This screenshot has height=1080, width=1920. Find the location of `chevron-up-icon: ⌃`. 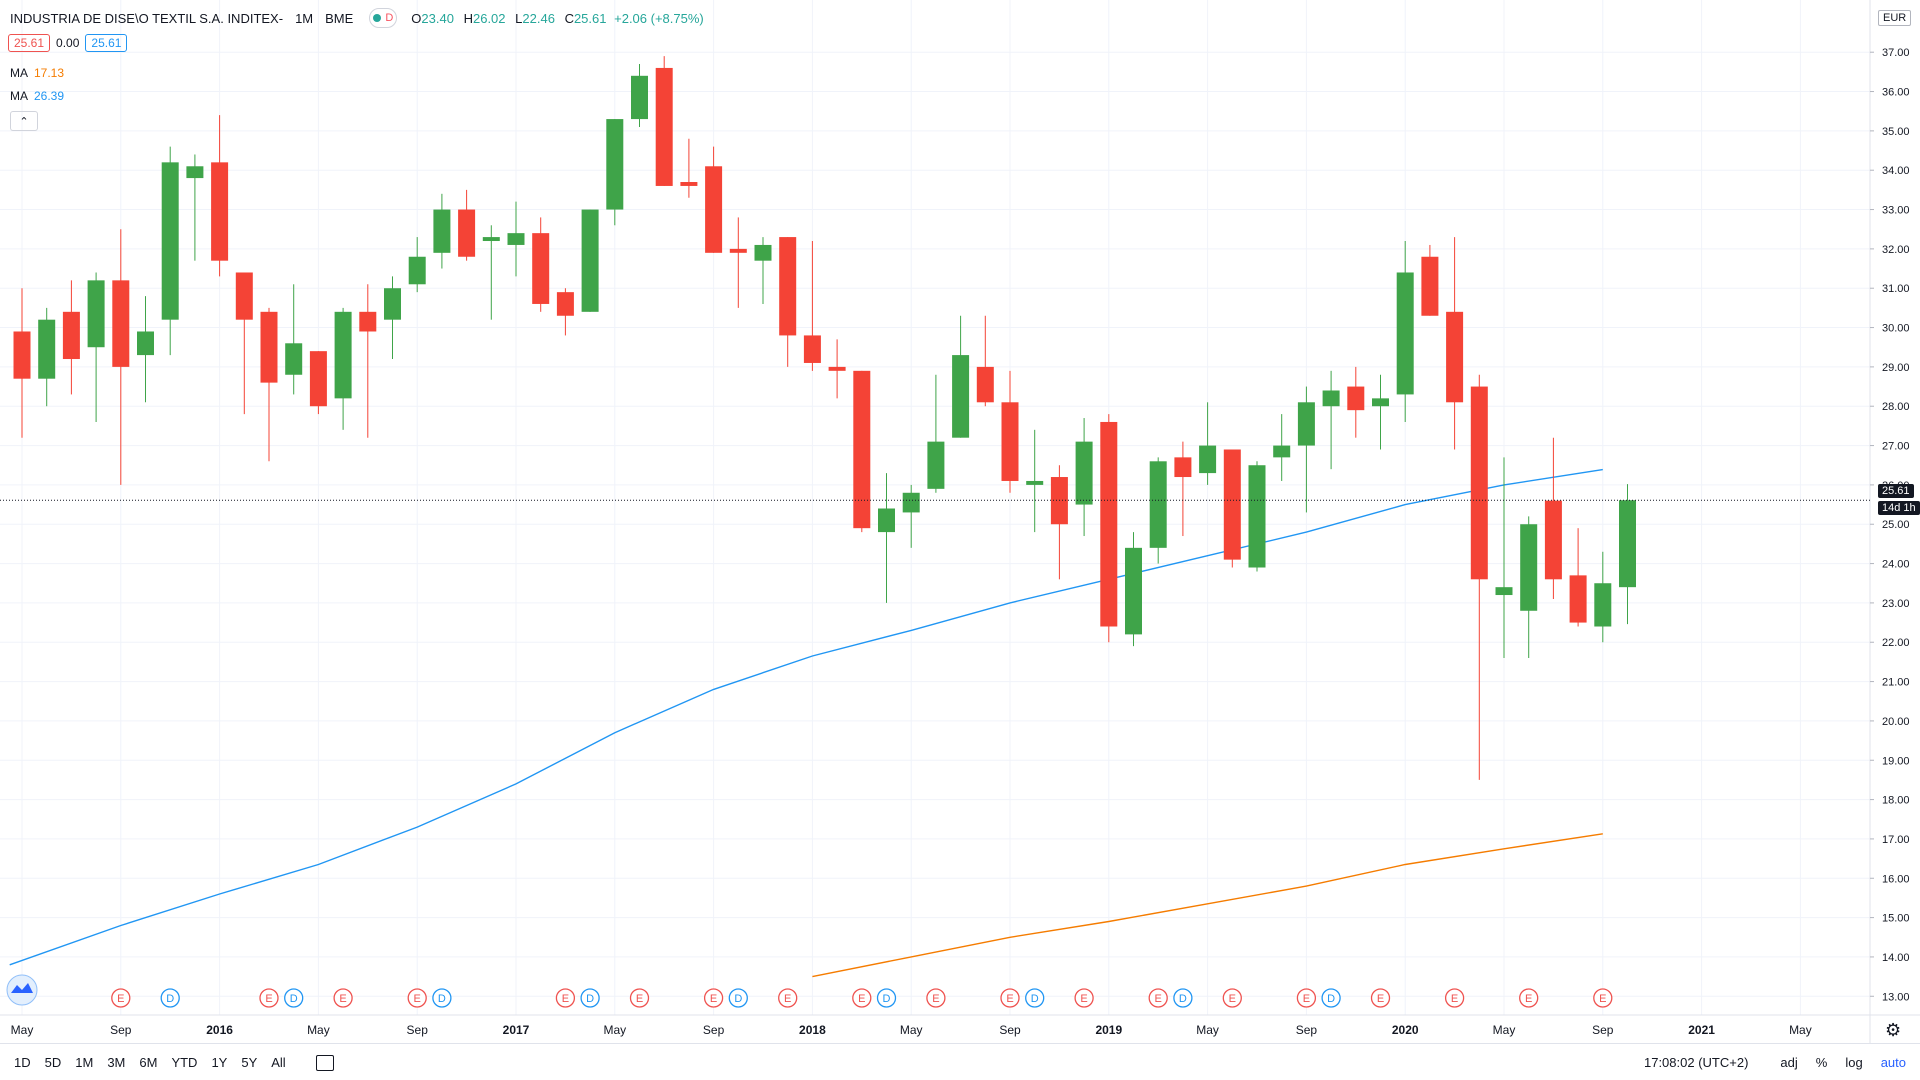

chevron-up-icon: ⌃ is located at coordinates (24, 121).